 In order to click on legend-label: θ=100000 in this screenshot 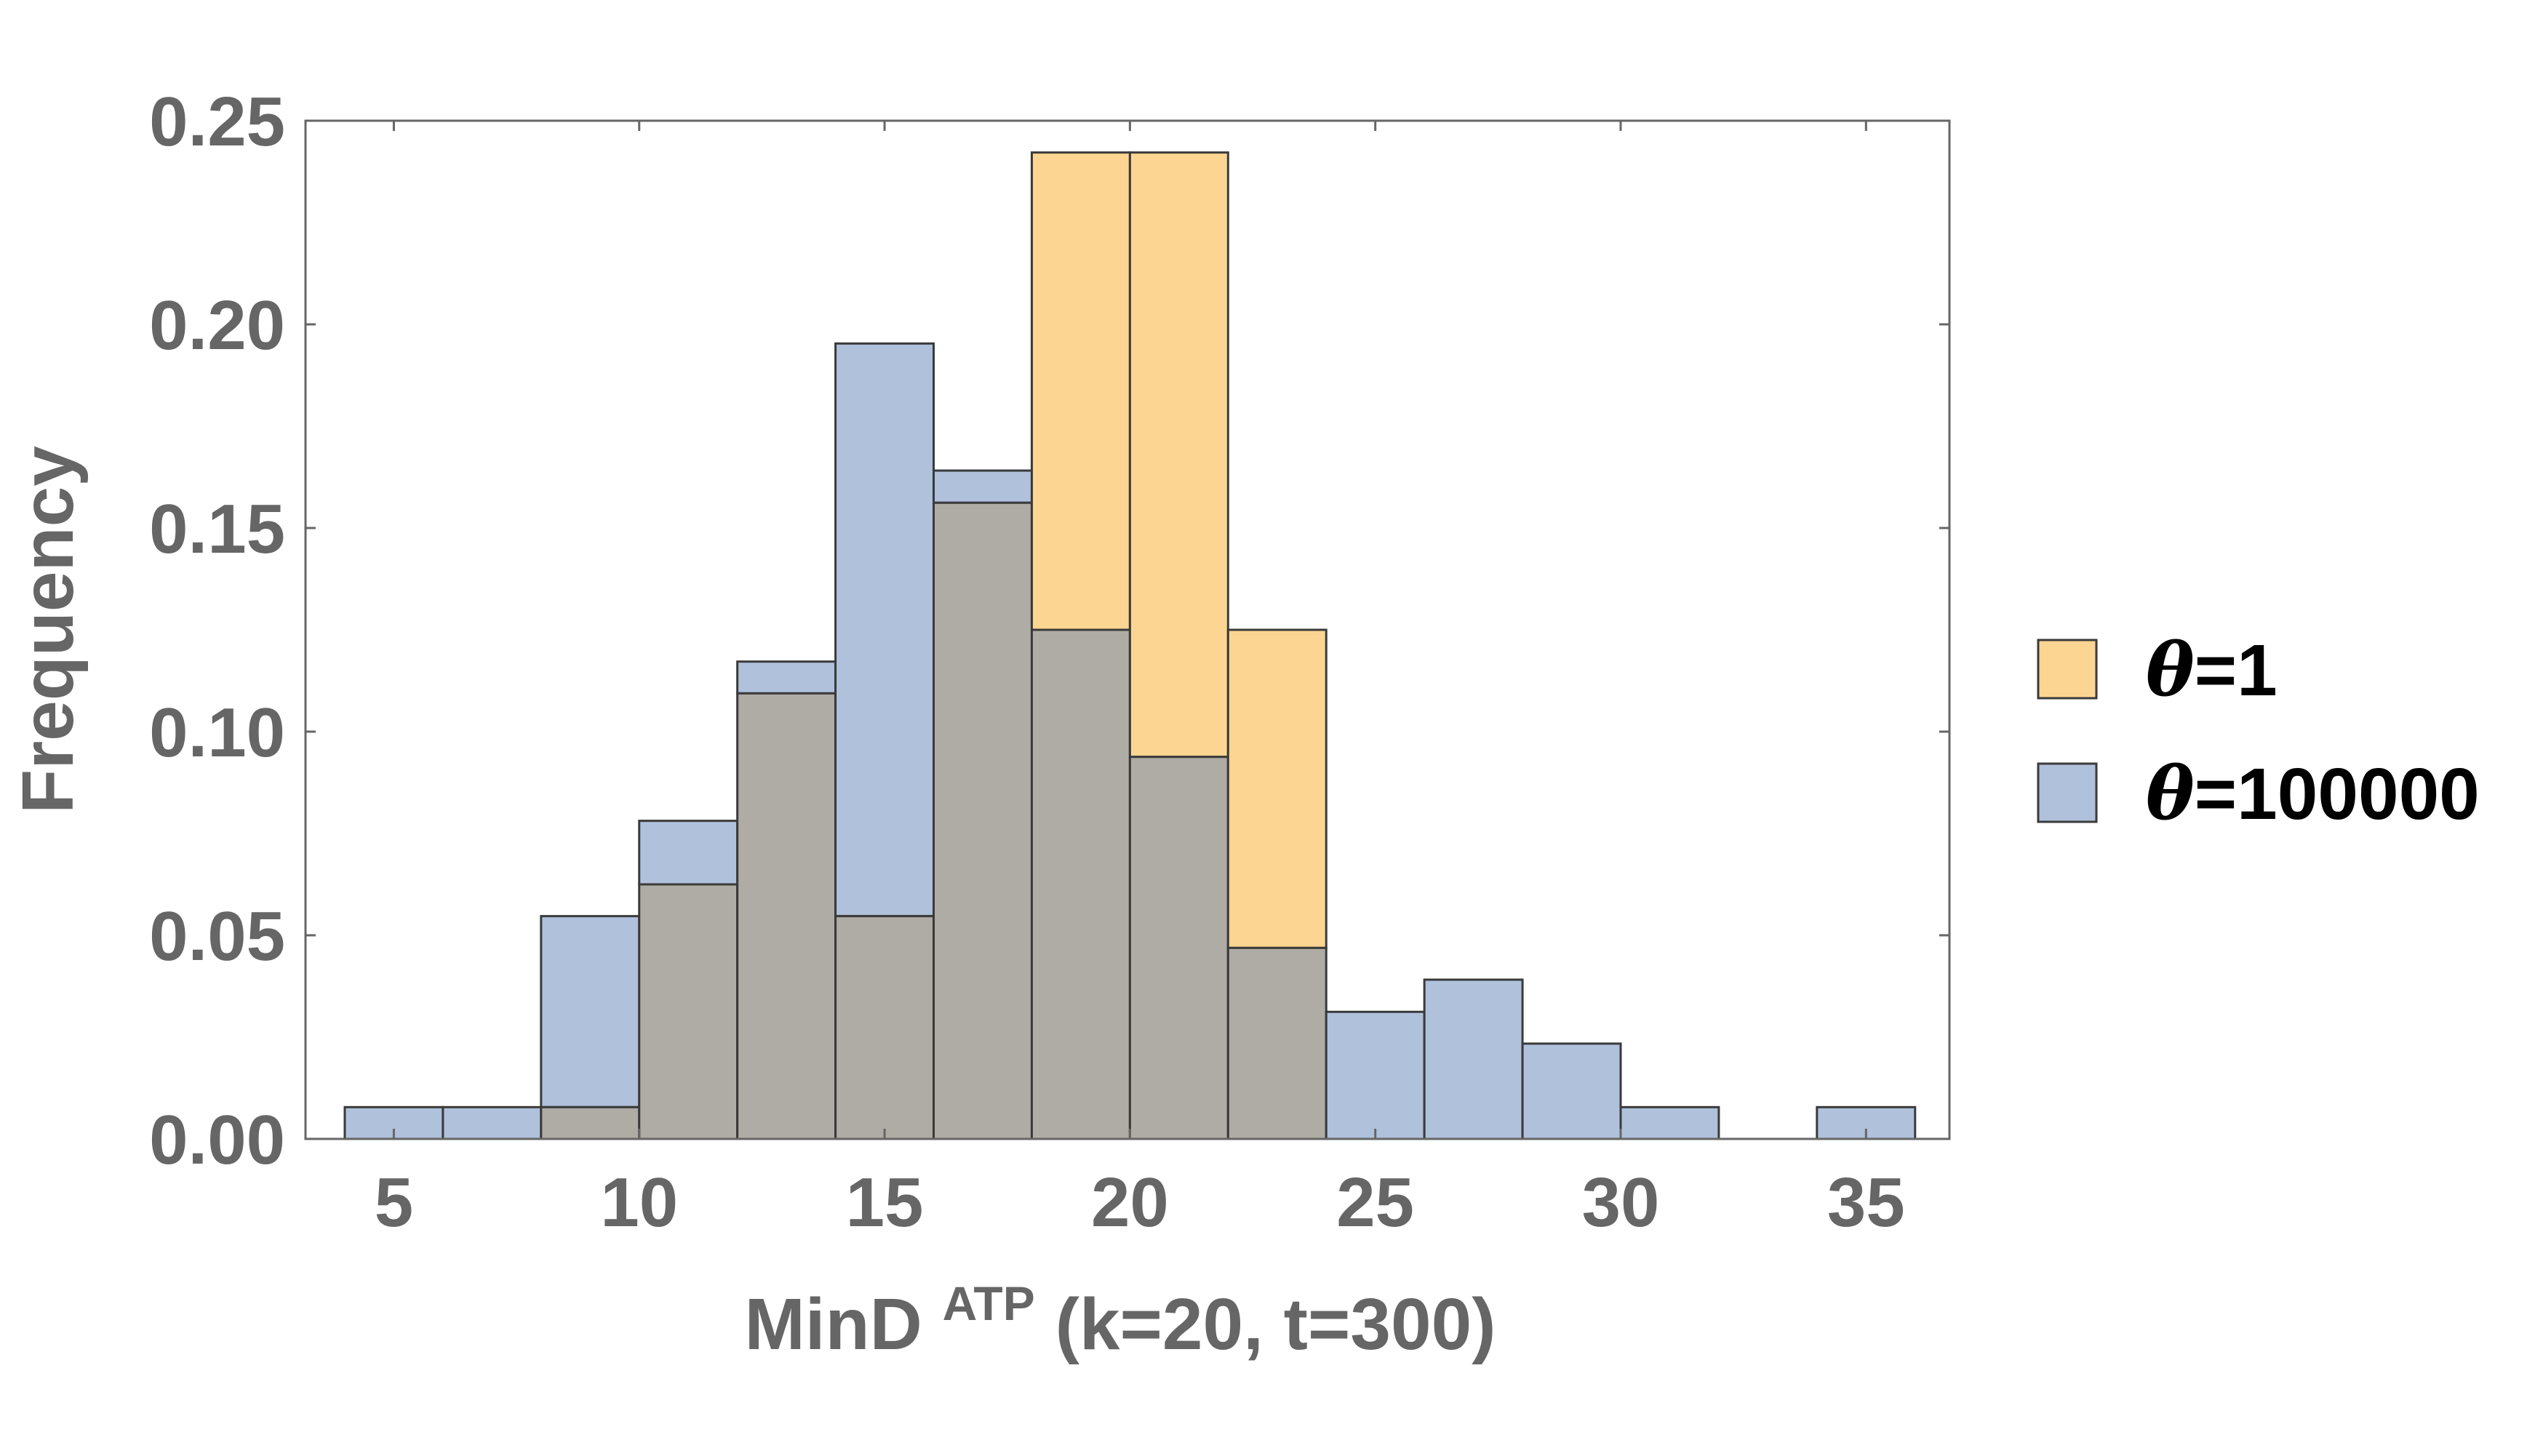, I will do `click(2313, 793)`.